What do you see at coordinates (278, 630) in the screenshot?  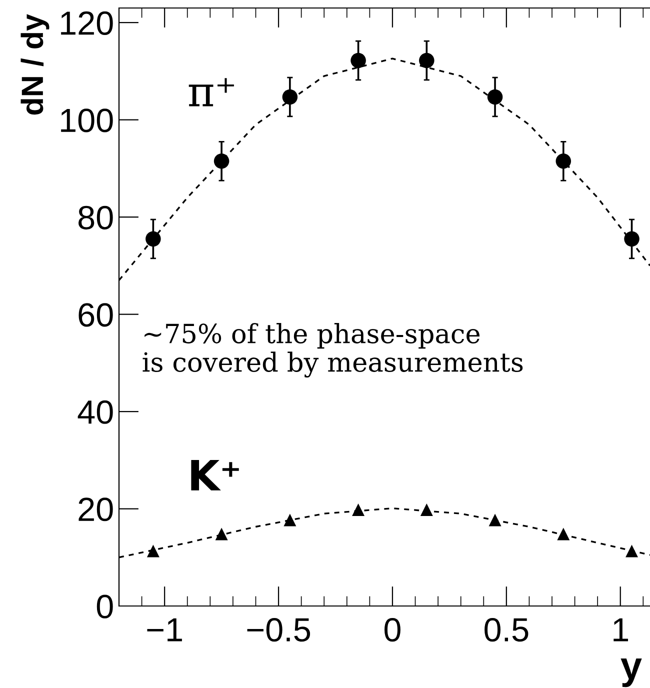 I see `x-tick-label: −0.5` at bounding box center [278, 630].